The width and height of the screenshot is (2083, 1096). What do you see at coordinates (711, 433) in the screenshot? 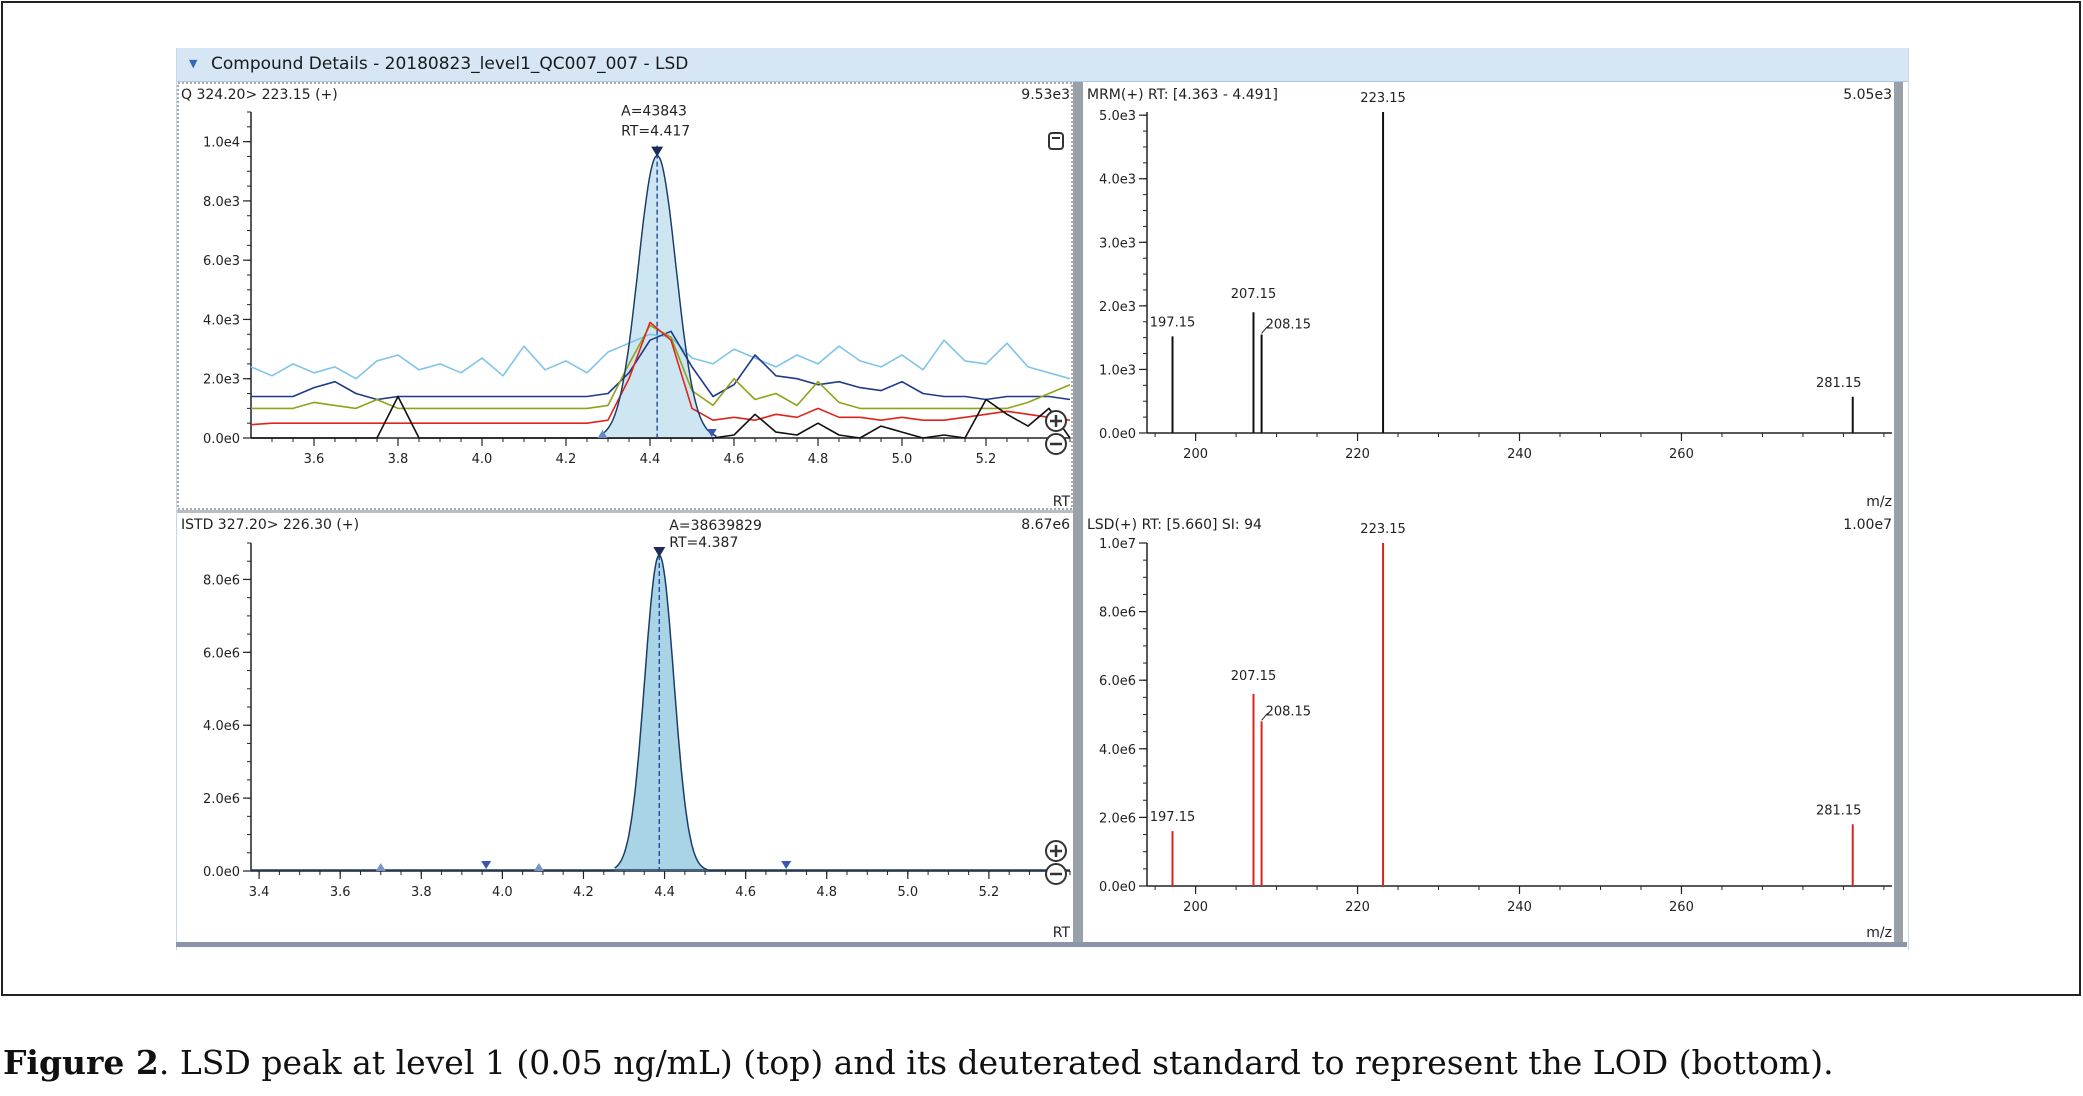
I see `peak-end-marker` at bounding box center [711, 433].